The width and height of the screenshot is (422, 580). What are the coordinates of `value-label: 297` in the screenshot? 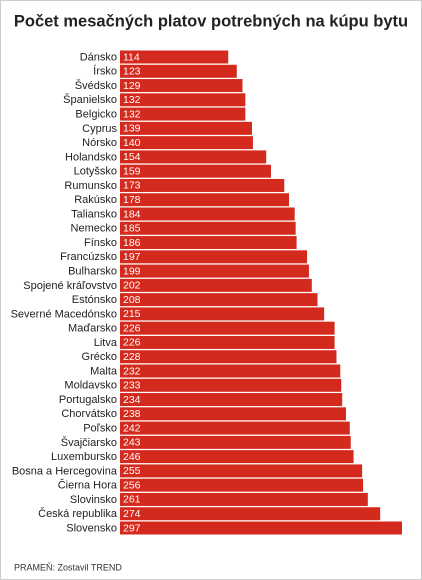 It's located at (132, 528).